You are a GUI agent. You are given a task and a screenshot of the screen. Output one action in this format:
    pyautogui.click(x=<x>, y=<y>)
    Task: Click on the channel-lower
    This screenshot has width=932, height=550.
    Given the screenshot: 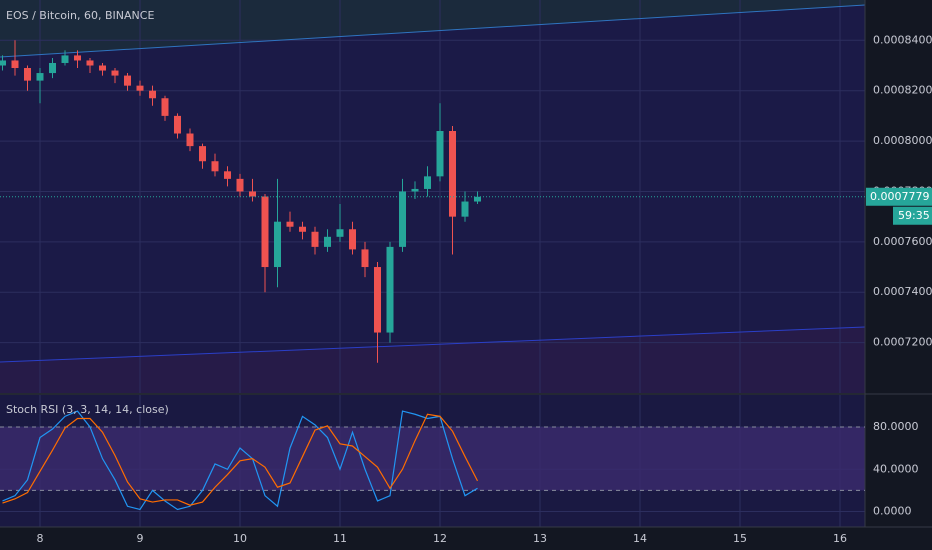 What is the action you would take?
    pyautogui.click(x=433, y=344)
    